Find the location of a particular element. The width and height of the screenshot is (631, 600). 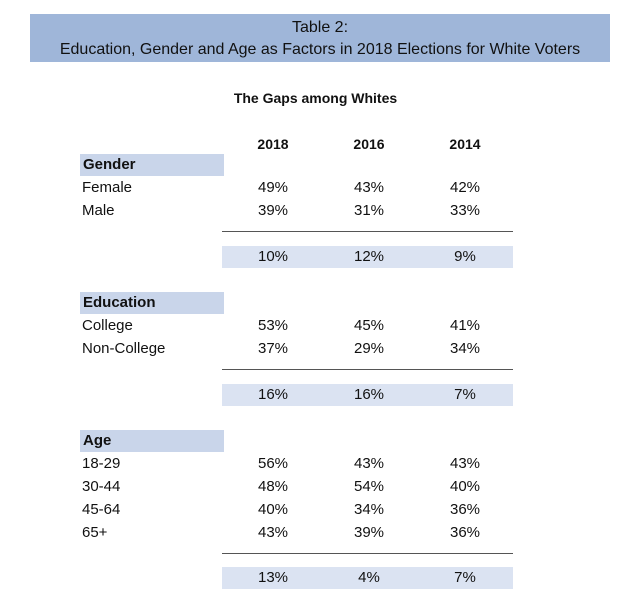

table-cell: 54% is located at coordinates (369, 486).